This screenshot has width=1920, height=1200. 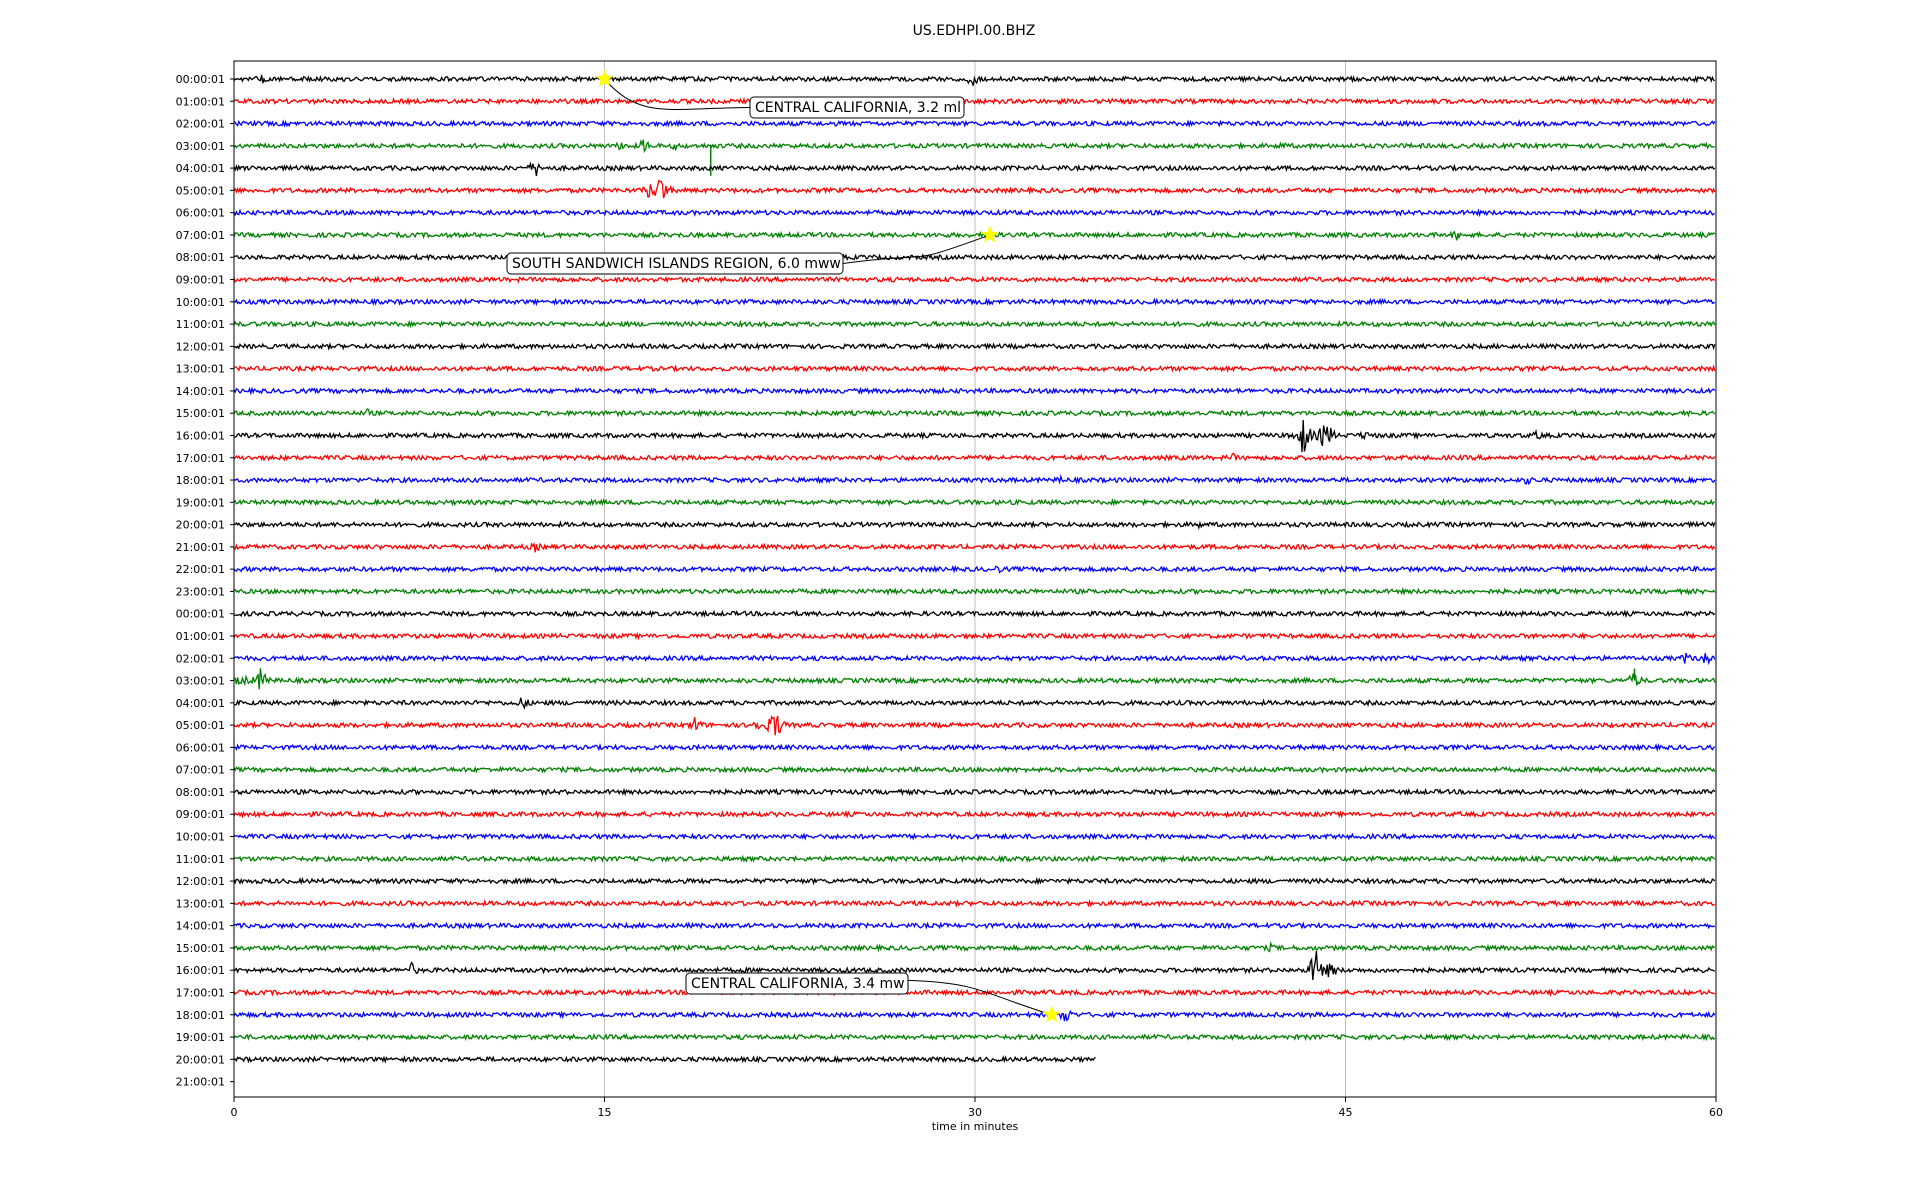 What do you see at coordinates (200, 703) in the screenshot?
I see `y-tick-label: 04:00:01` at bounding box center [200, 703].